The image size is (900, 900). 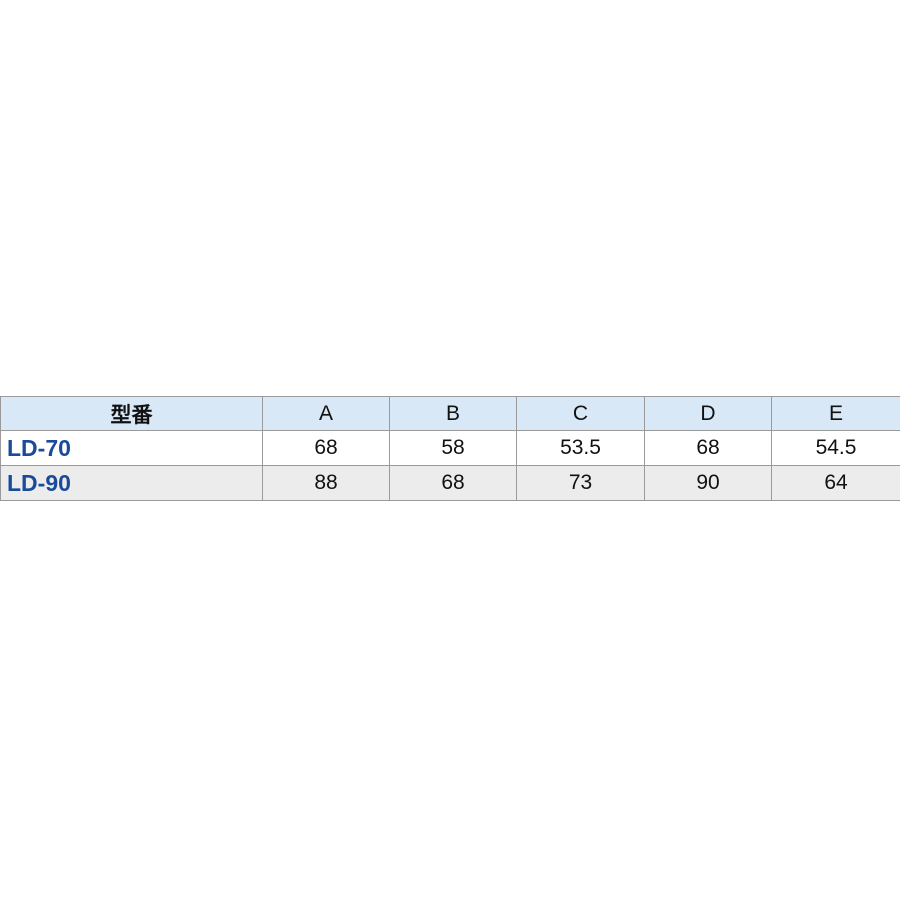 I want to click on value-cell: 90, so click(x=708, y=483).